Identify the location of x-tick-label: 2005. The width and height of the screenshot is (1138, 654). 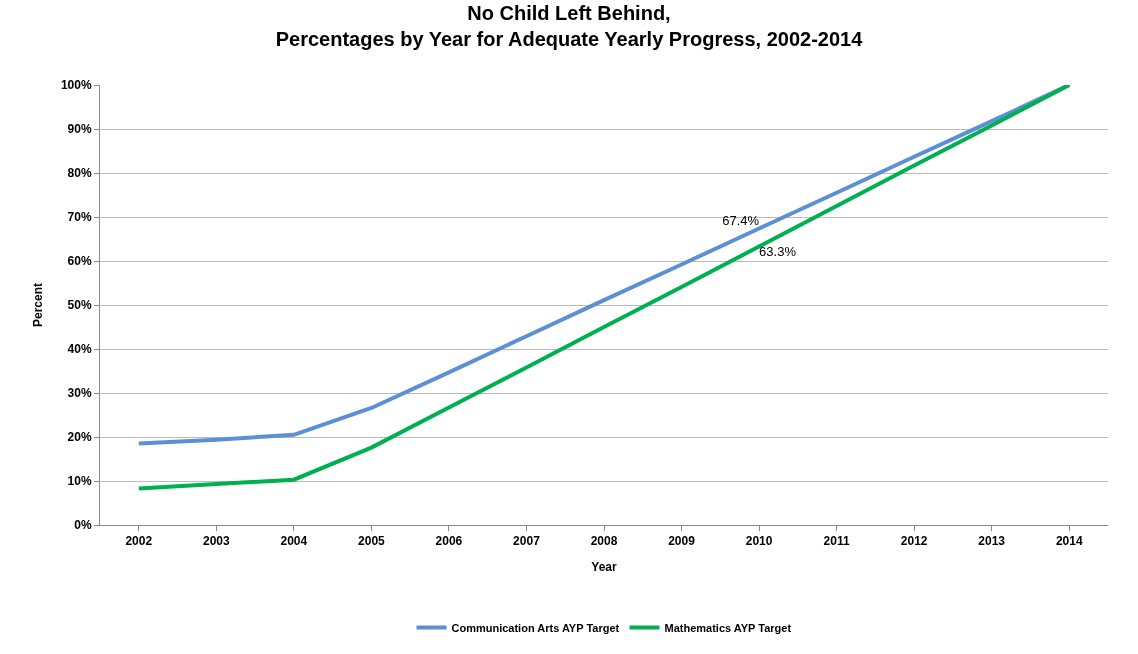
(372, 541).